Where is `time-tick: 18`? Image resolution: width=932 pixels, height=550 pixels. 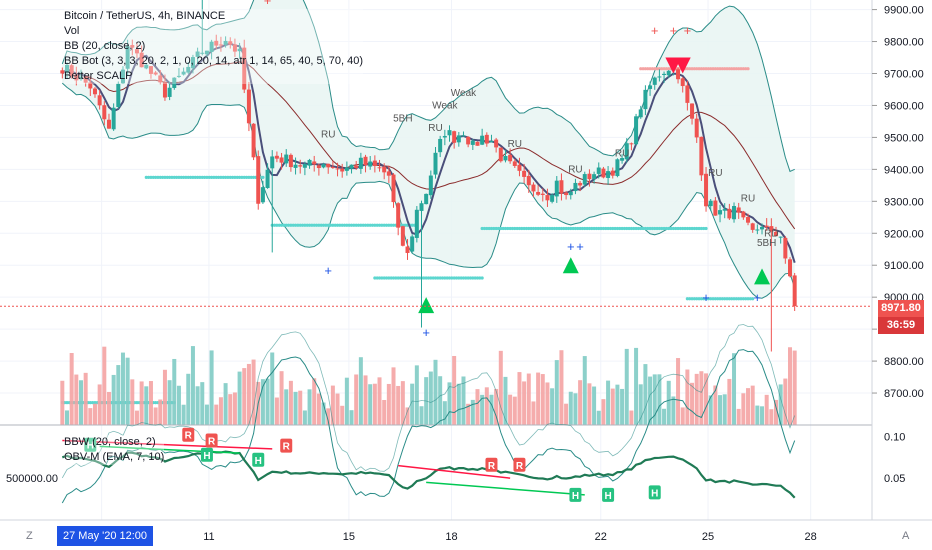
time-tick: 18 is located at coordinates (451, 537).